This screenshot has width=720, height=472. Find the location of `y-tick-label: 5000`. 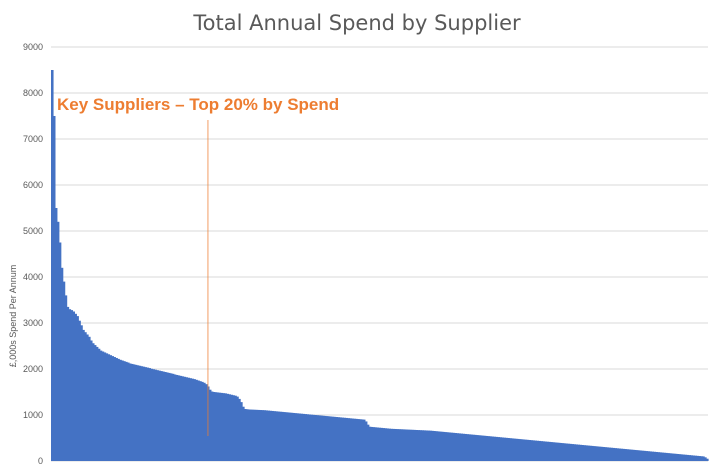

y-tick-label: 5000 is located at coordinates (33, 231).